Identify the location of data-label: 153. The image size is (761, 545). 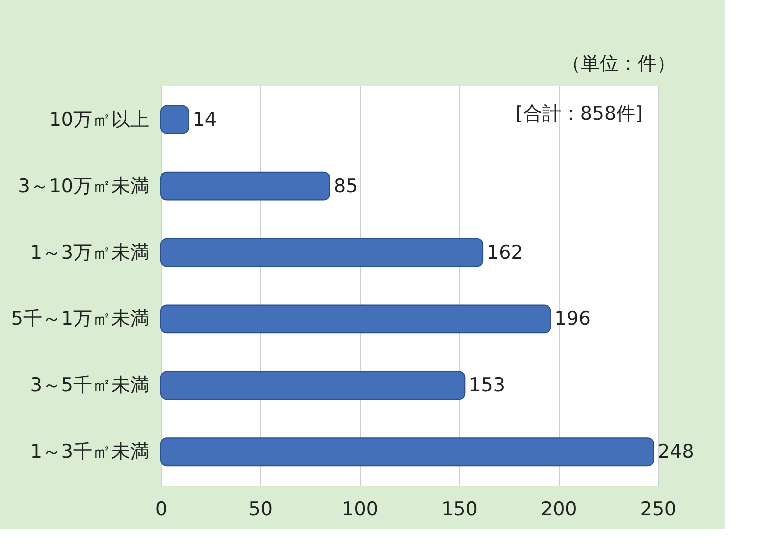
(487, 385).